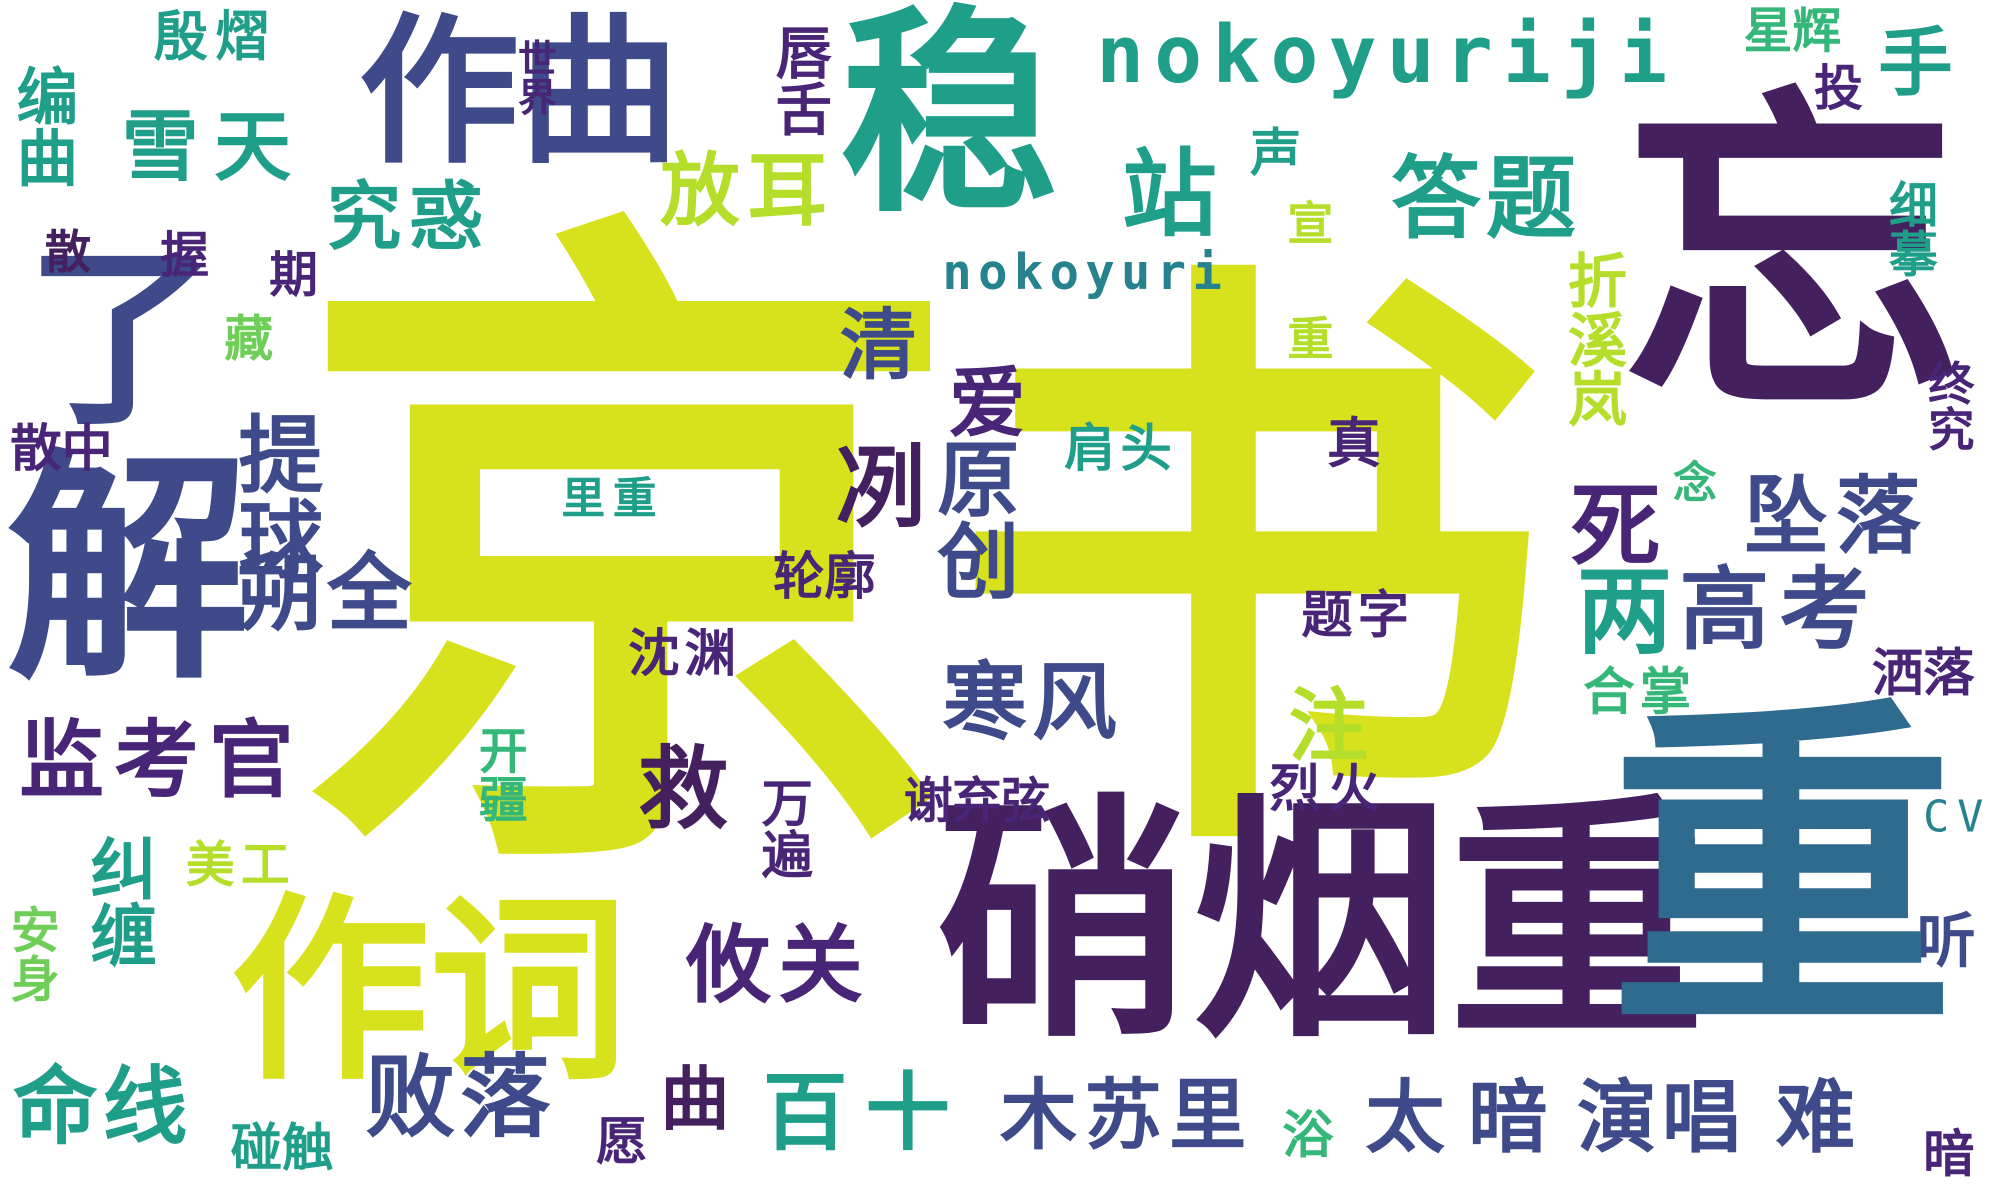  I want to click on word-nokoyuriji: nokoyuriji, so click(1387, 54).